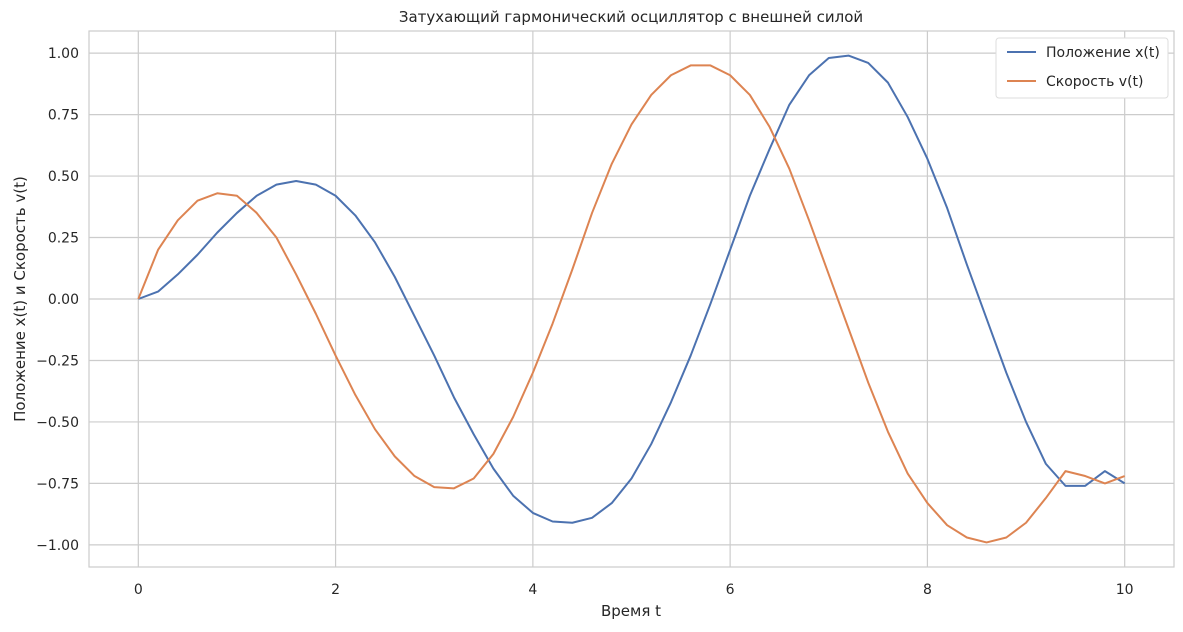 Image resolution: width=1183 pixels, height=632 pixels. Describe the element at coordinates (57, 484) in the screenshot. I see `y-tick-label: −0.75` at that location.